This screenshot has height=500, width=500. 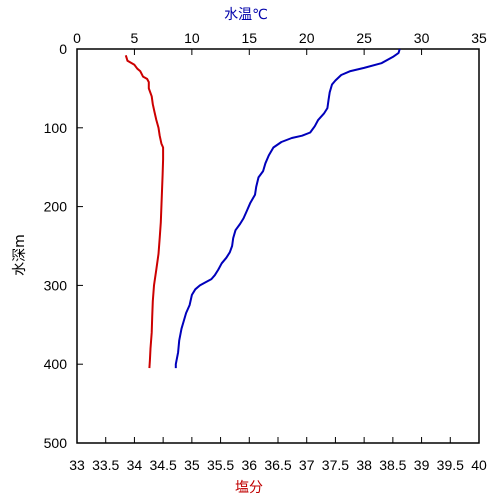 I want to click on bottom-tick-label: 33, so click(x=77, y=465).